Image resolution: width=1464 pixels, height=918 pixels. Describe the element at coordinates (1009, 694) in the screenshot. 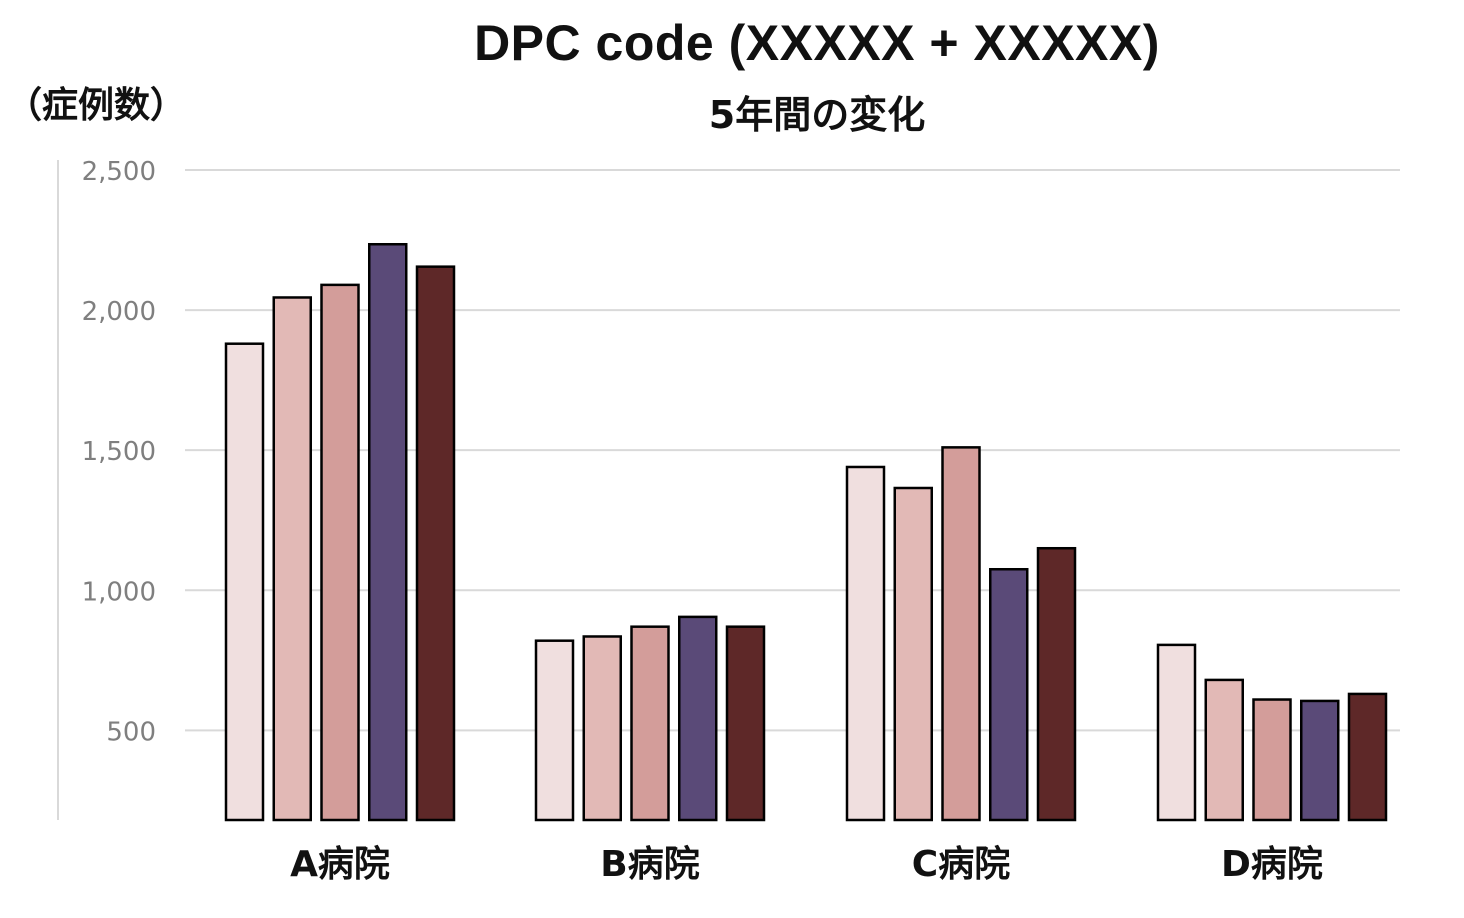

I see `bar-C病院-series-4` at that location.